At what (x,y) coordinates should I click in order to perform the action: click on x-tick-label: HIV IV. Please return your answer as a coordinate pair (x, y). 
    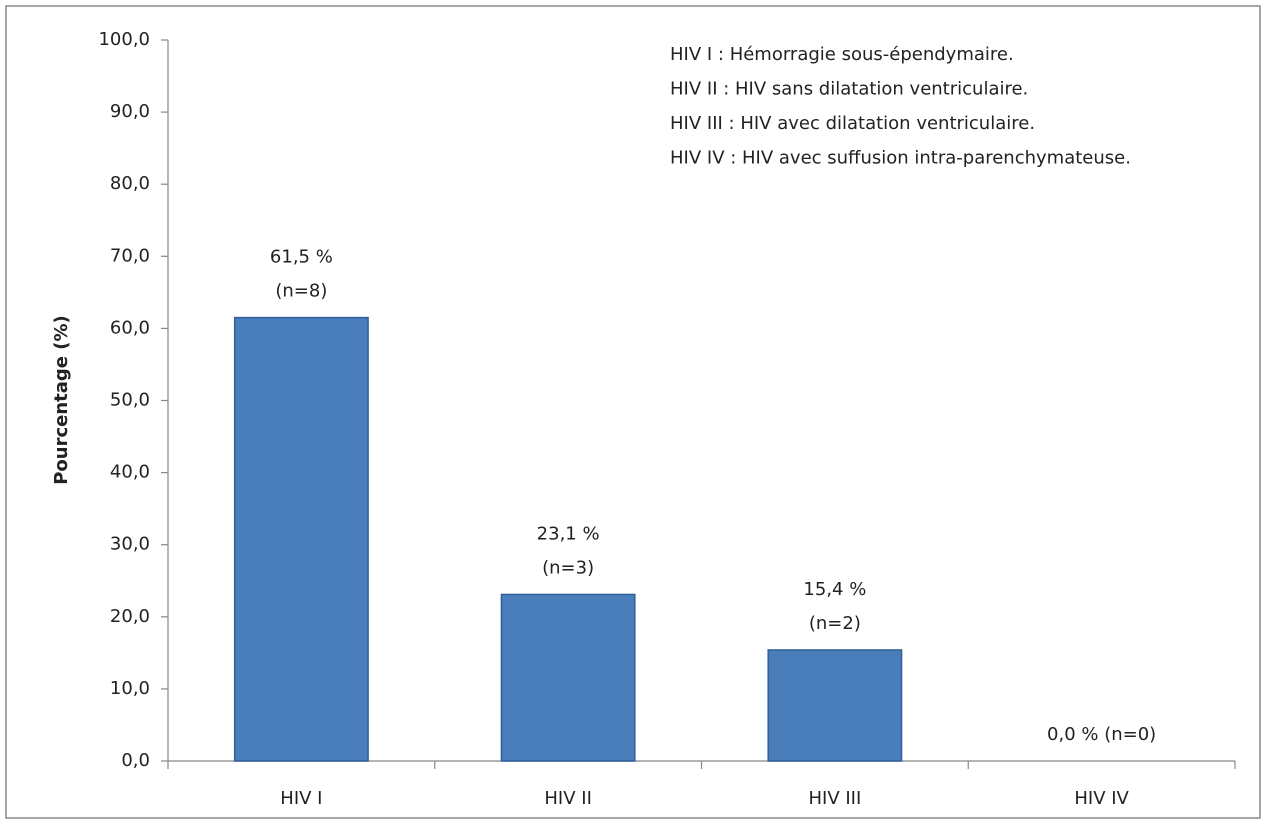
    Looking at the image, I should click on (1101, 798).